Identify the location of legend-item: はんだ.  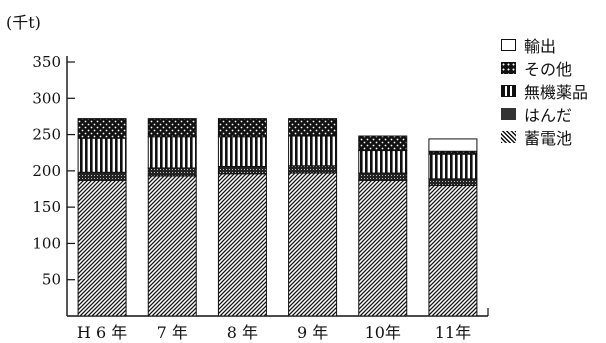
(544, 113).